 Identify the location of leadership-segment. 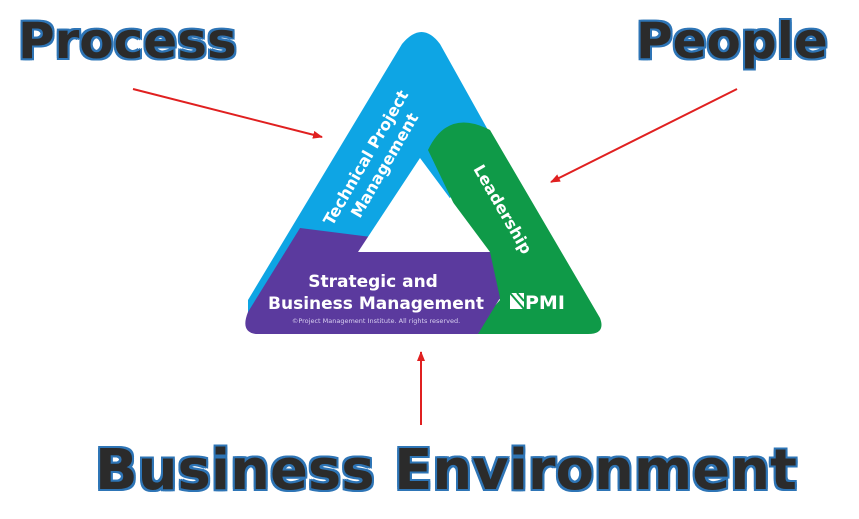
(515, 228).